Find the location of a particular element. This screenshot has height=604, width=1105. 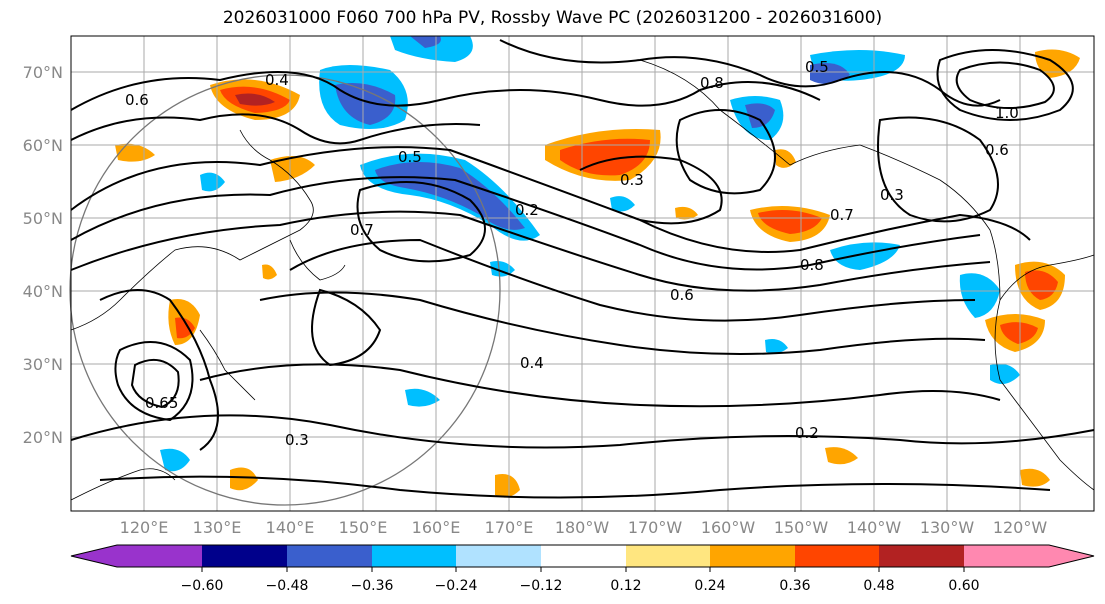

lon-label: 120°E is located at coordinates (144, 527).